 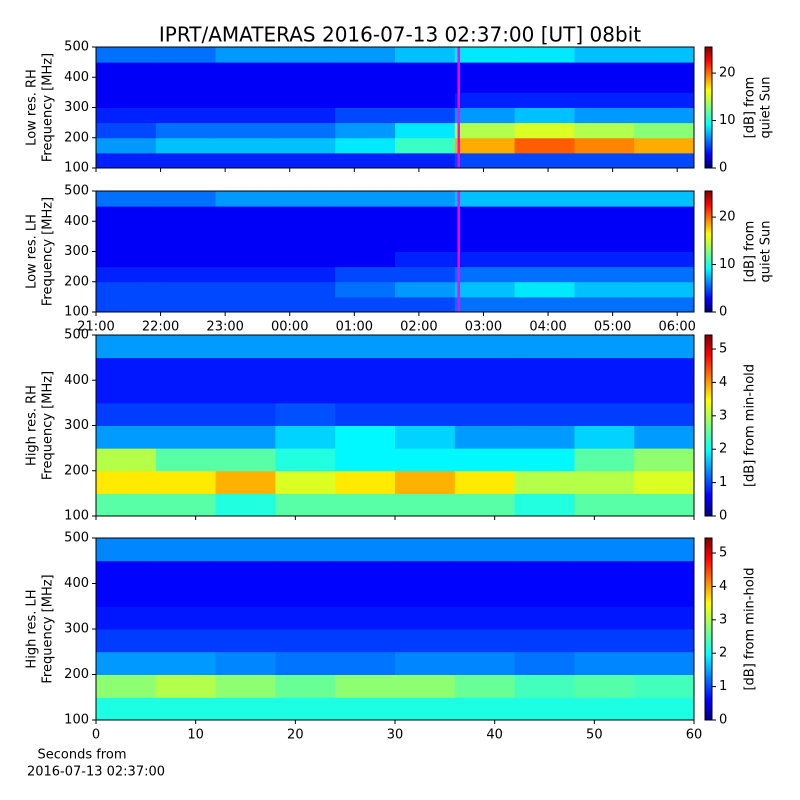 What do you see at coordinates (76, 674) in the screenshot?
I see `y-tick-label: 200` at bounding box center [76, 674].